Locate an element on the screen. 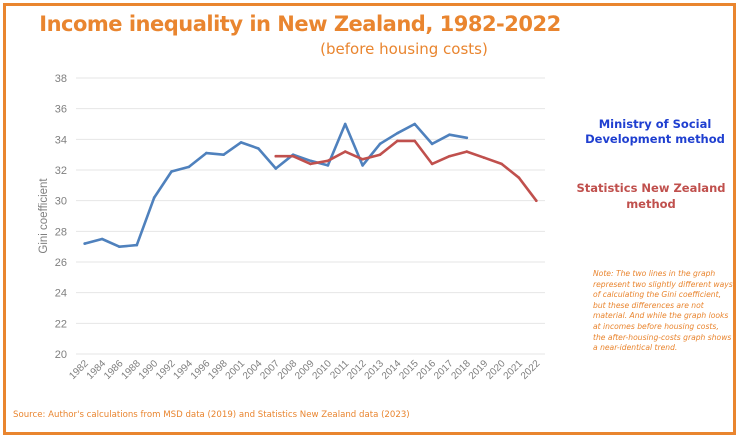  legend-snz-line1: Statistics New Zealand is located at coordinates (651, 188).